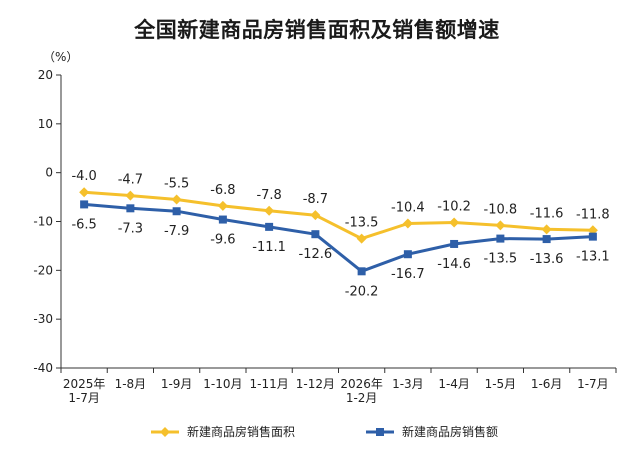 The width and height of the screenshot is (634, 451). Describe the element at coordinates (130, 180) in the screenshot. I see `data-label-series-1: -4.7` at that location.